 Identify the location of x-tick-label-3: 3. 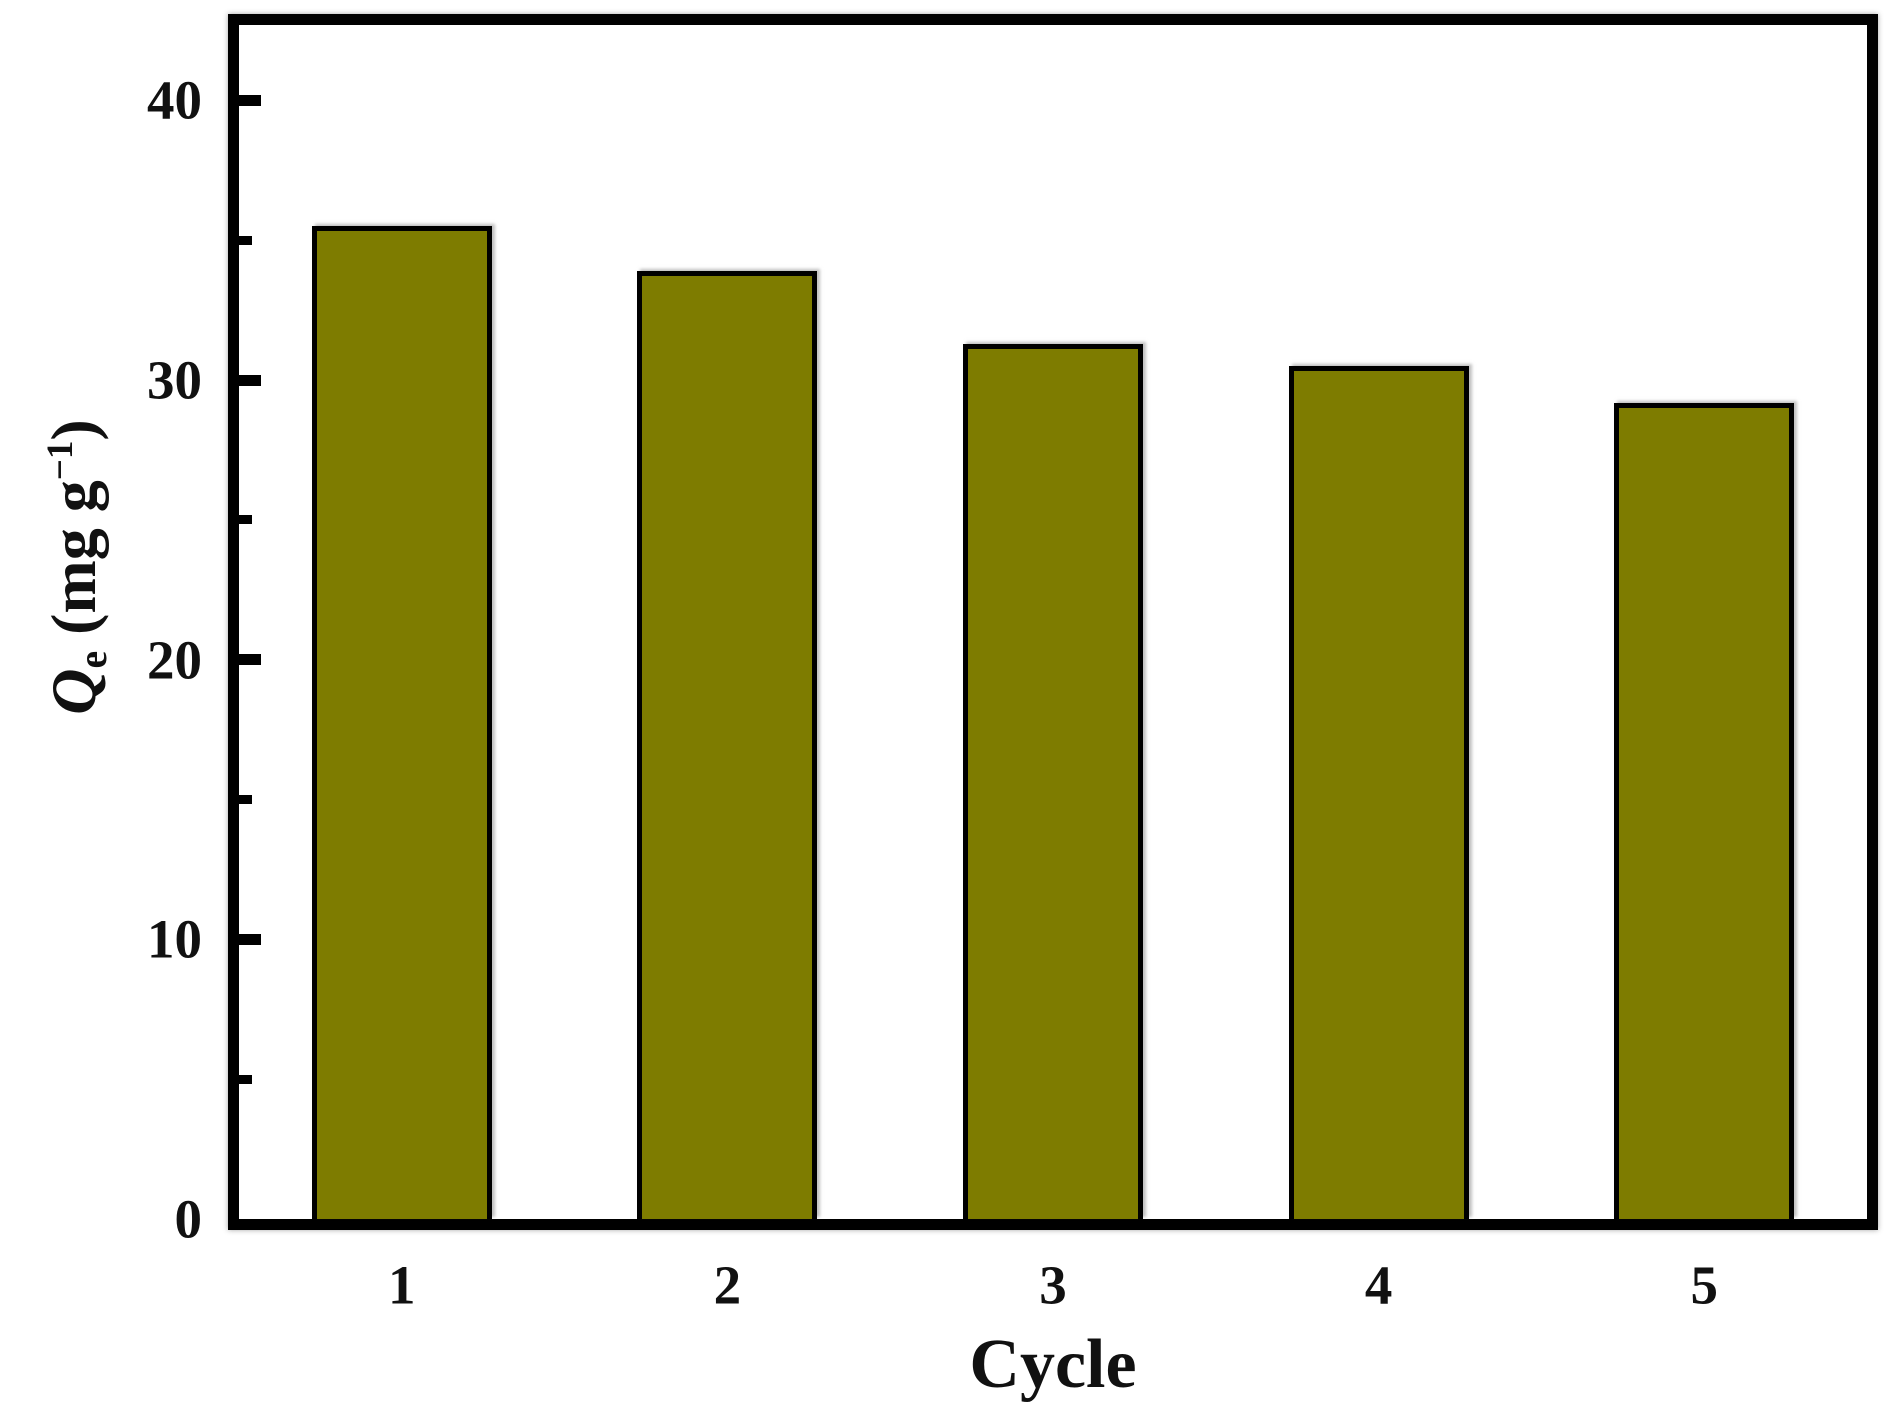
(1053, 1285).